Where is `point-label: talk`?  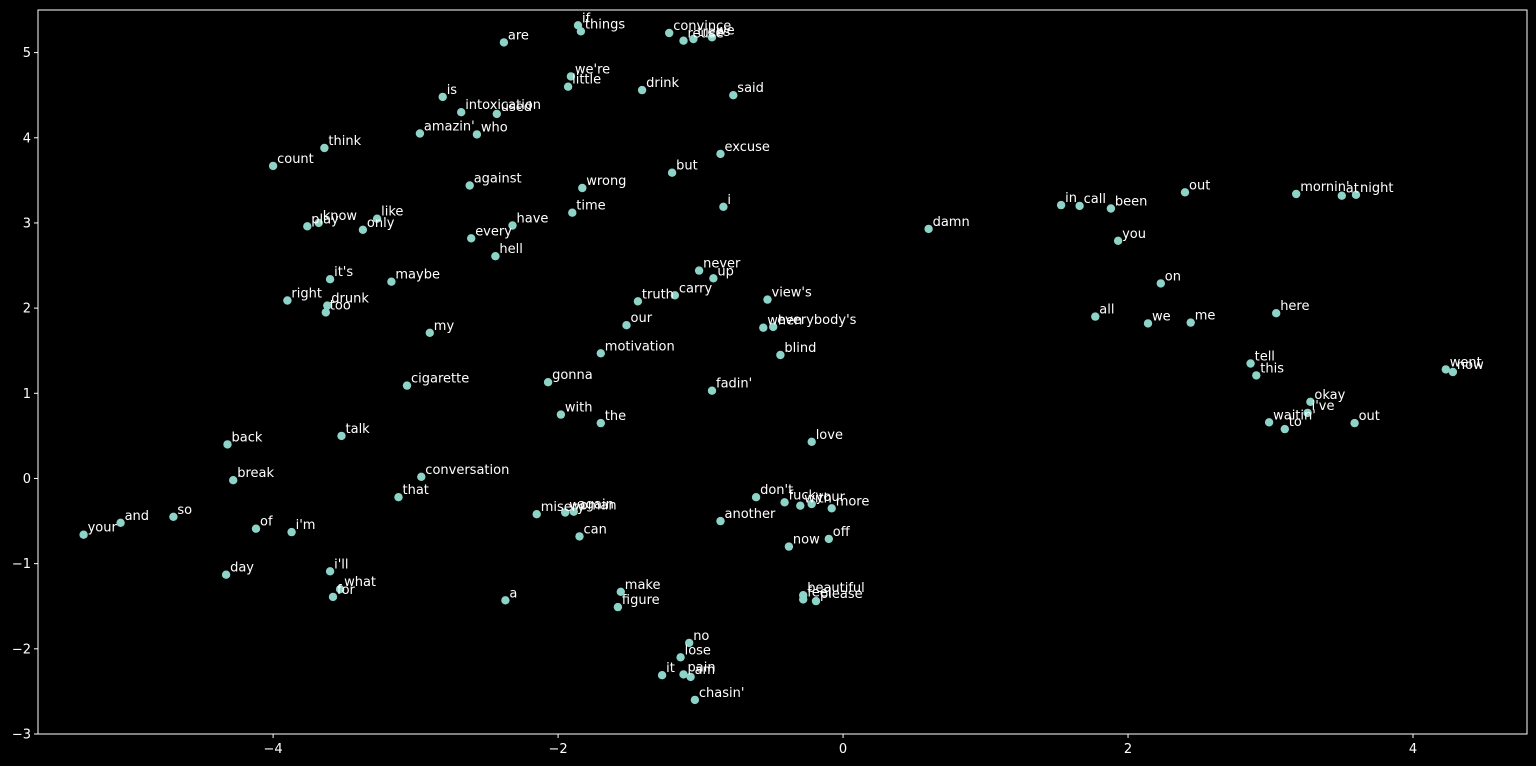 point-label: talk is located at coordinates (358, 429).